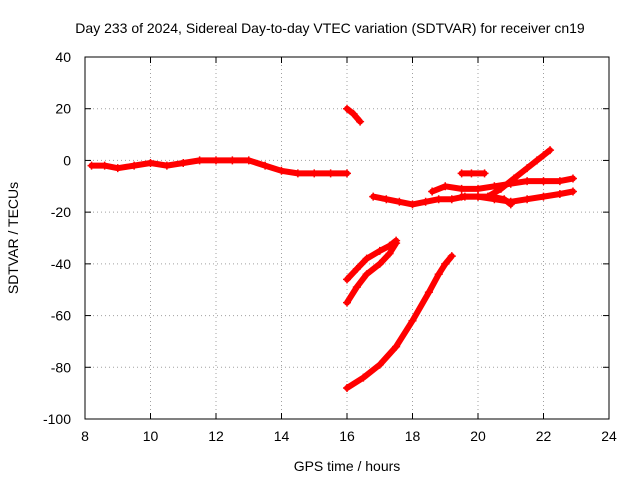 The height and width of the screenshot is (480, 640). What do you see at coordinates (151, 436) in the screenshot?
I see `x-tick-label: 10` at bounding box center [151, 436].